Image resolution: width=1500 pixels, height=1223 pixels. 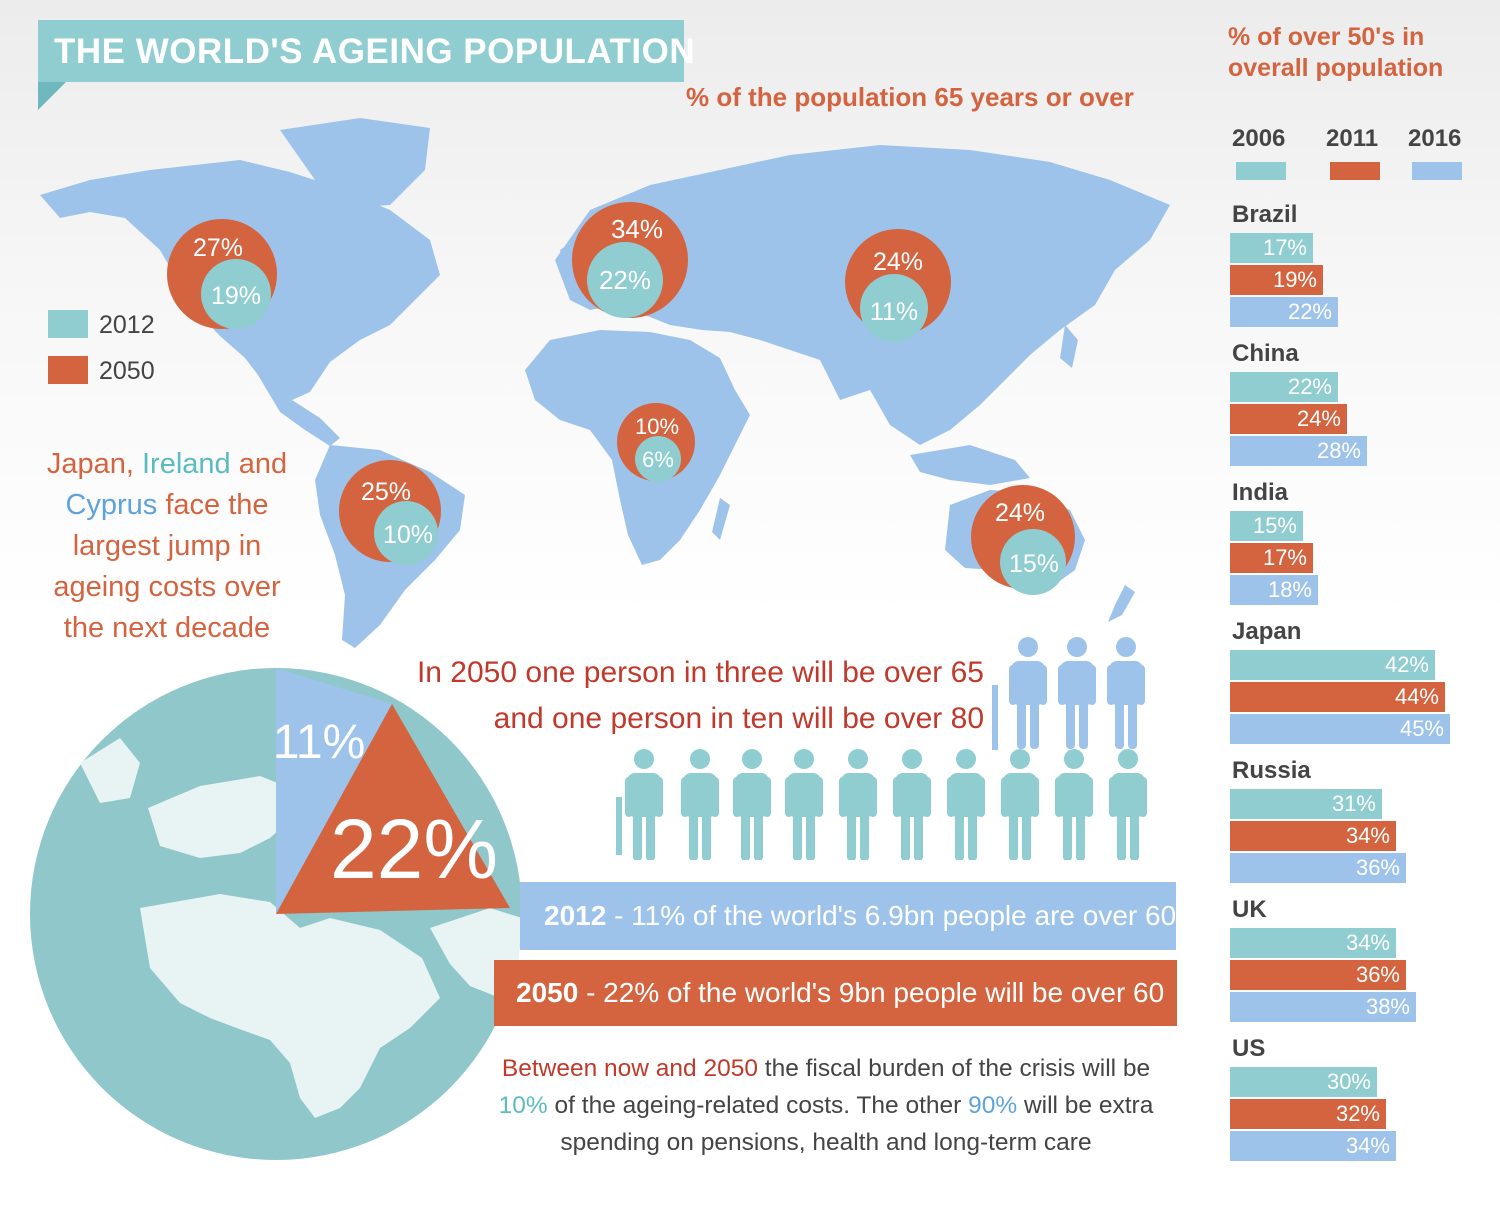 What do you see at coordinates (222, 274) in the screenshot?
I see `bubble-north-america: 27% 19%` at bounding box center [222, 274].